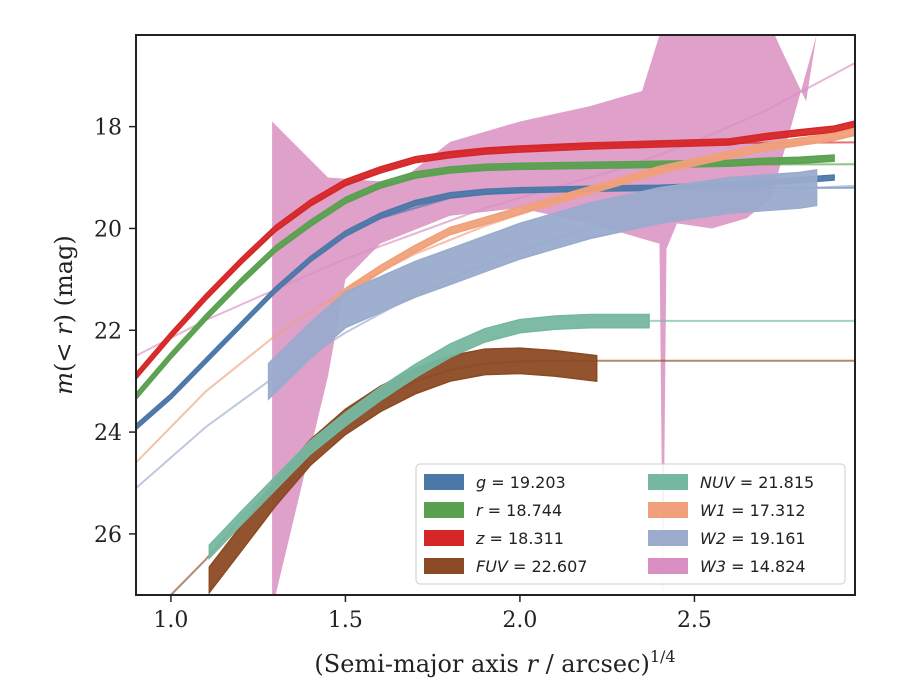 The width and height of the screenshot is (900, 700). I want to click on legend-label-z: z = 18.311, so click(519, 538).